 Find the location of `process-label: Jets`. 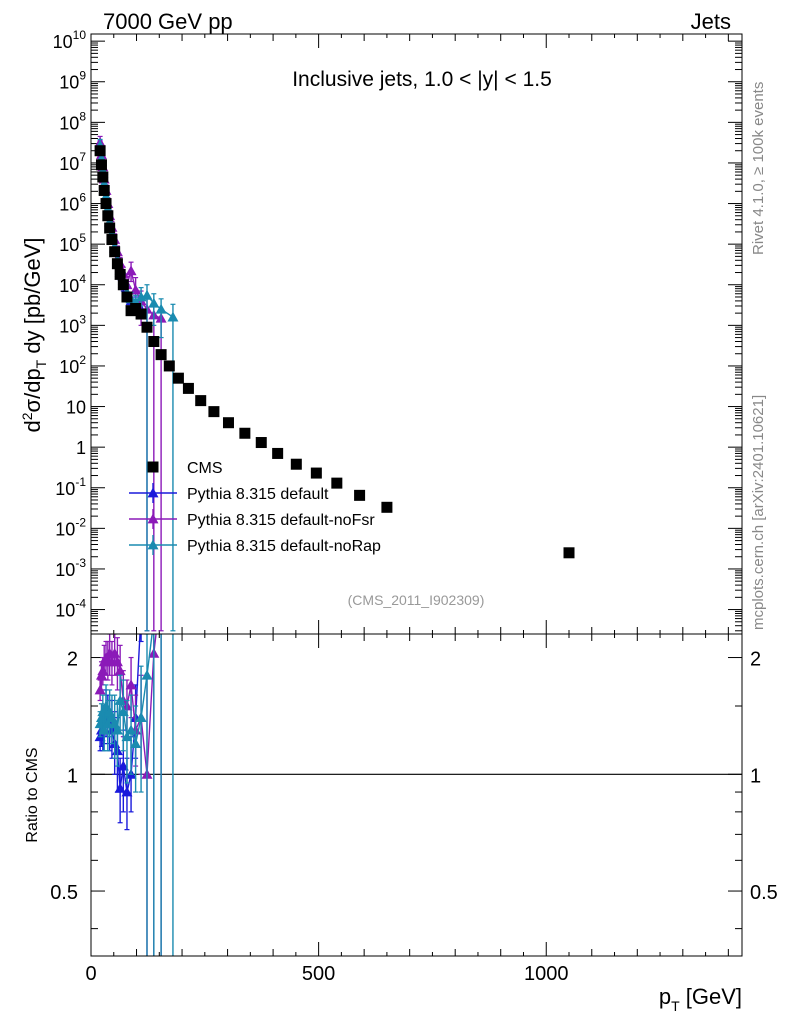

process-label: Jets is located at coordinates (711, 21).